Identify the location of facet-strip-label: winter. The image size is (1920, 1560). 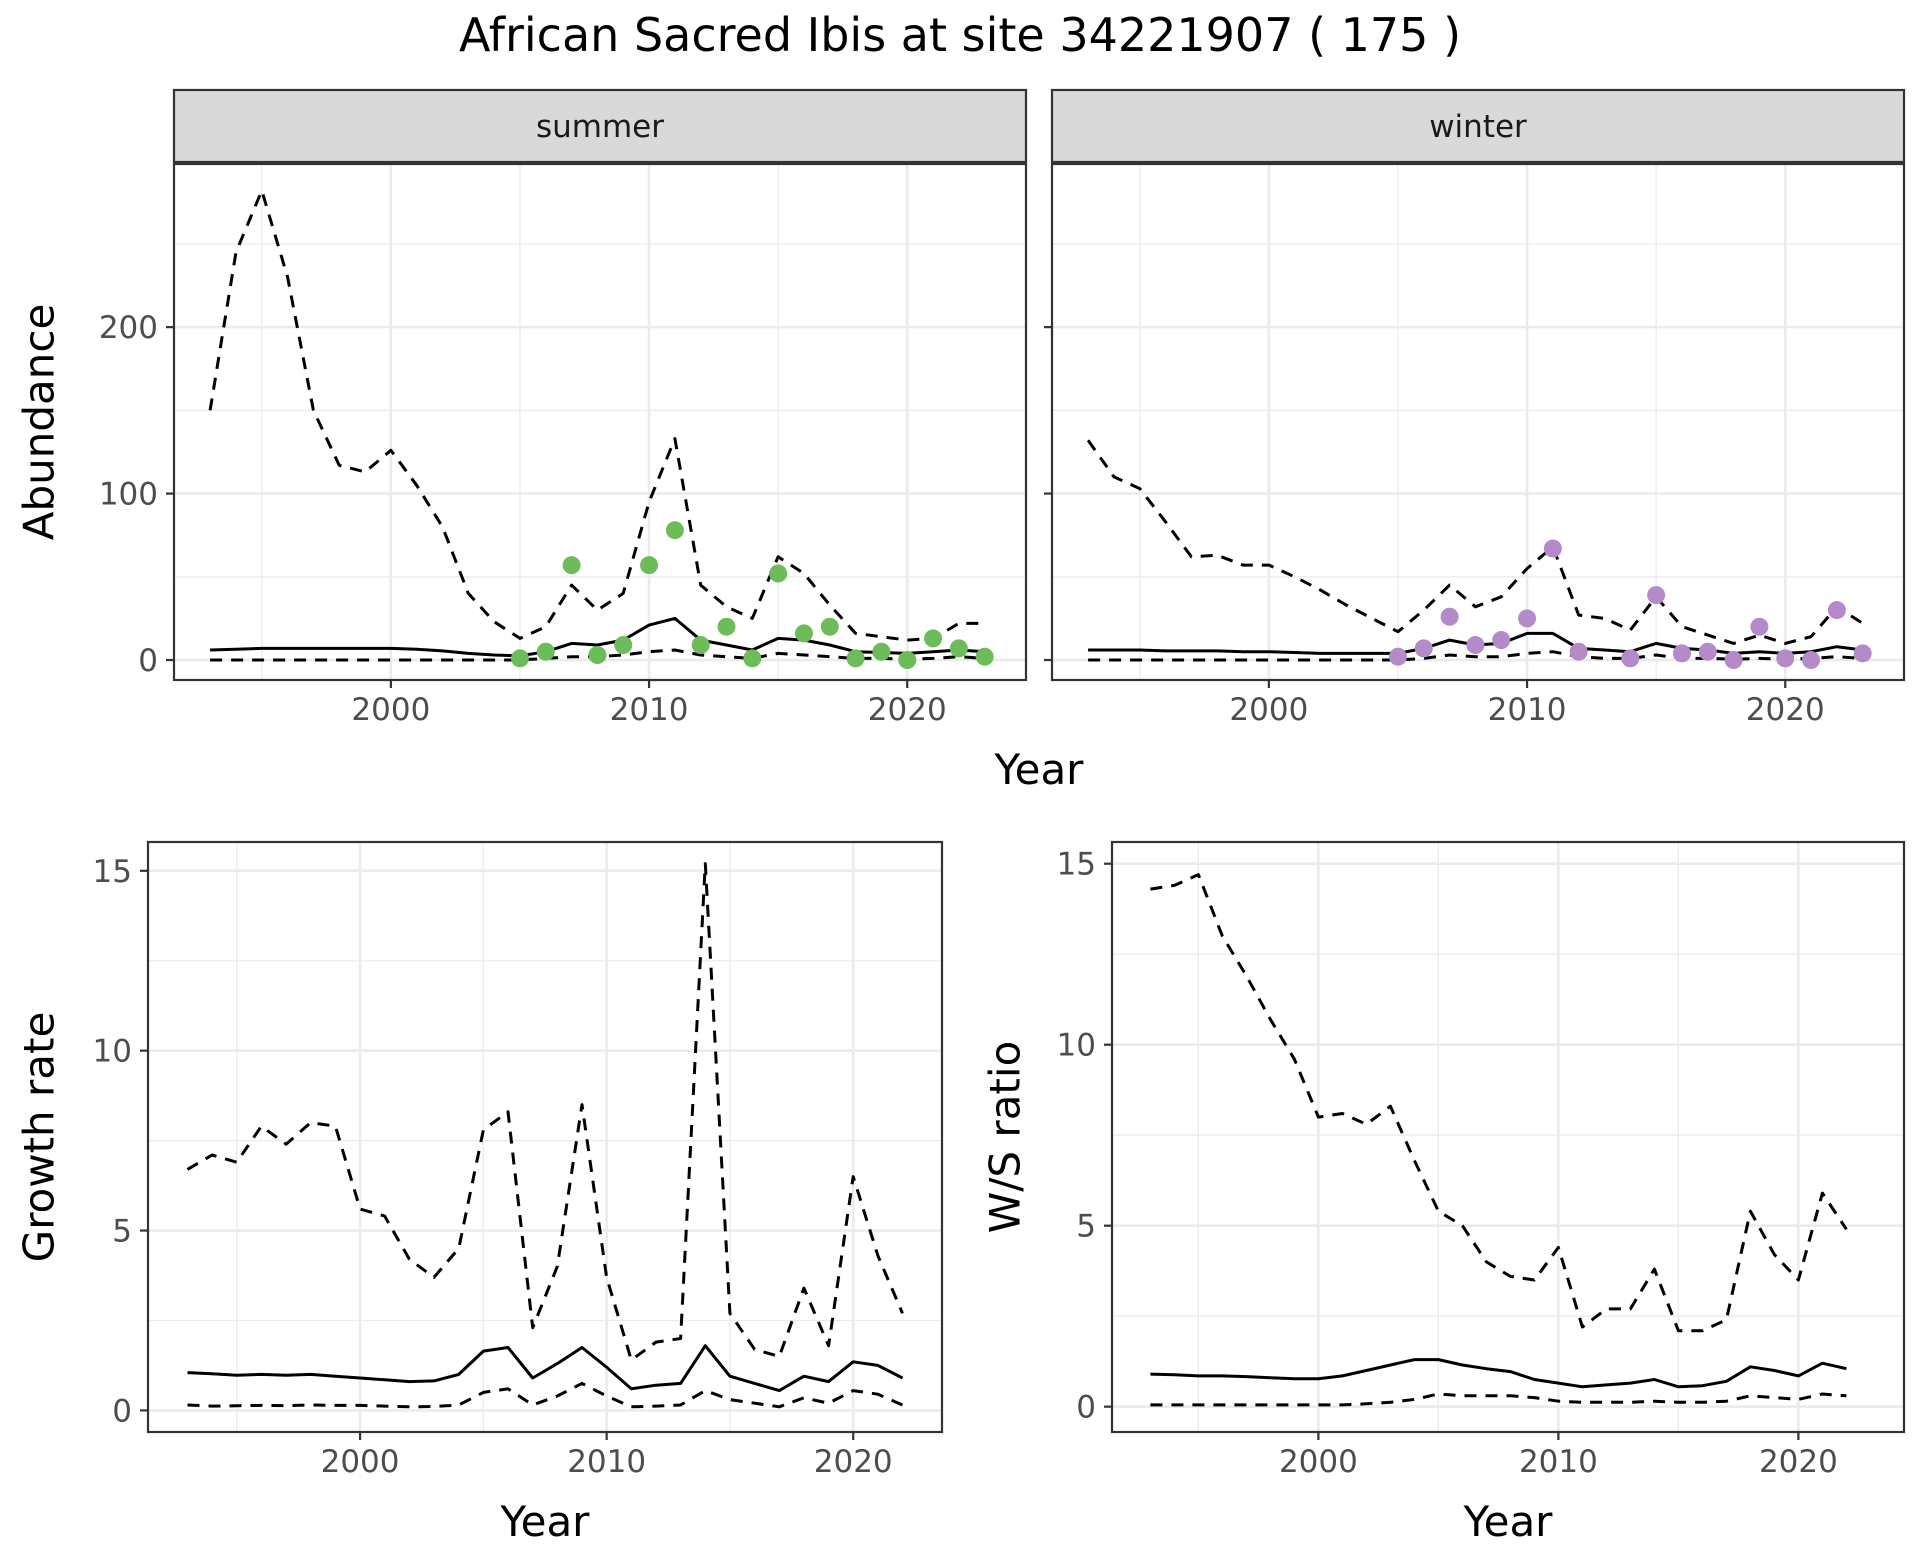
(1478, 127).